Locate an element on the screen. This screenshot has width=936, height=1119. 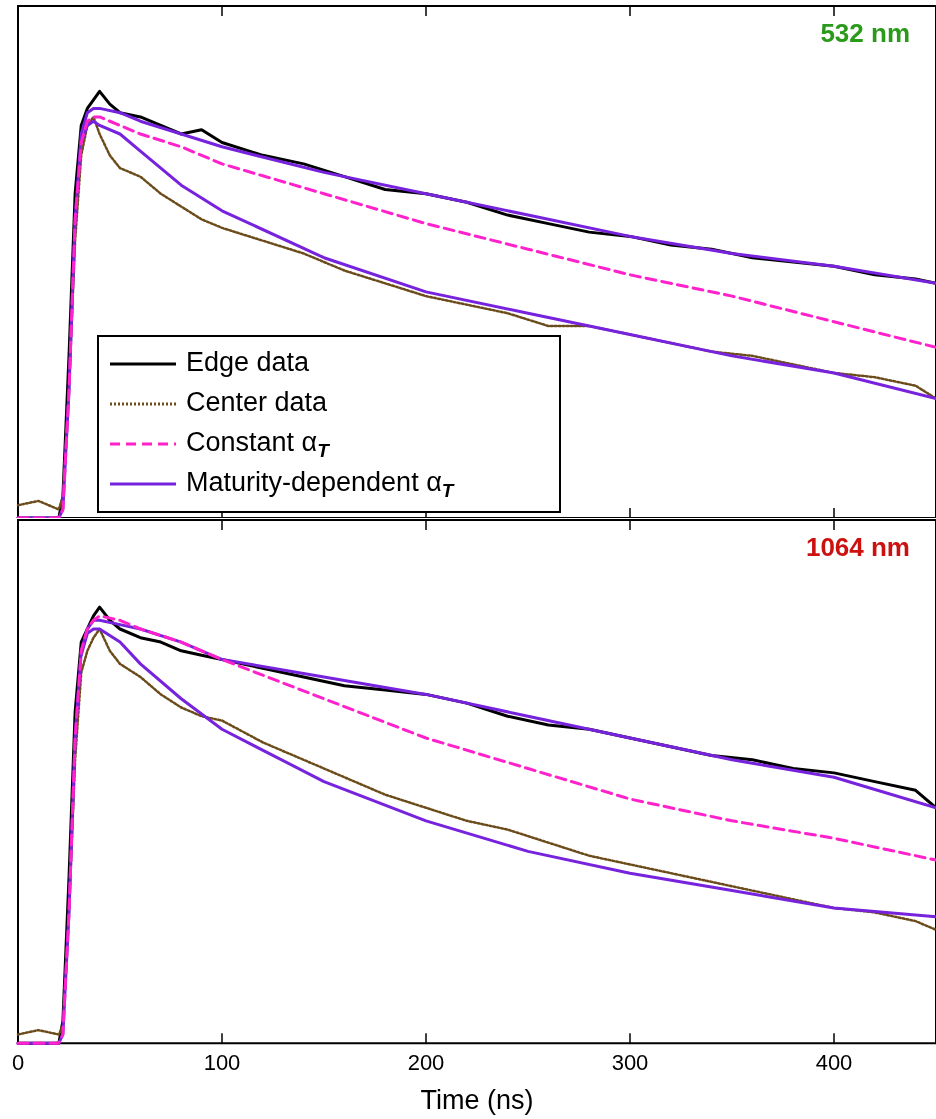
legend-label: Edge data is located at coordinates (248, 362).